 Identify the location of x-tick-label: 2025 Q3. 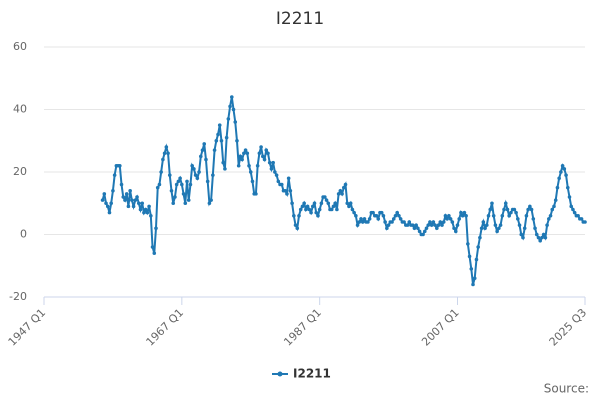
(568, 327).